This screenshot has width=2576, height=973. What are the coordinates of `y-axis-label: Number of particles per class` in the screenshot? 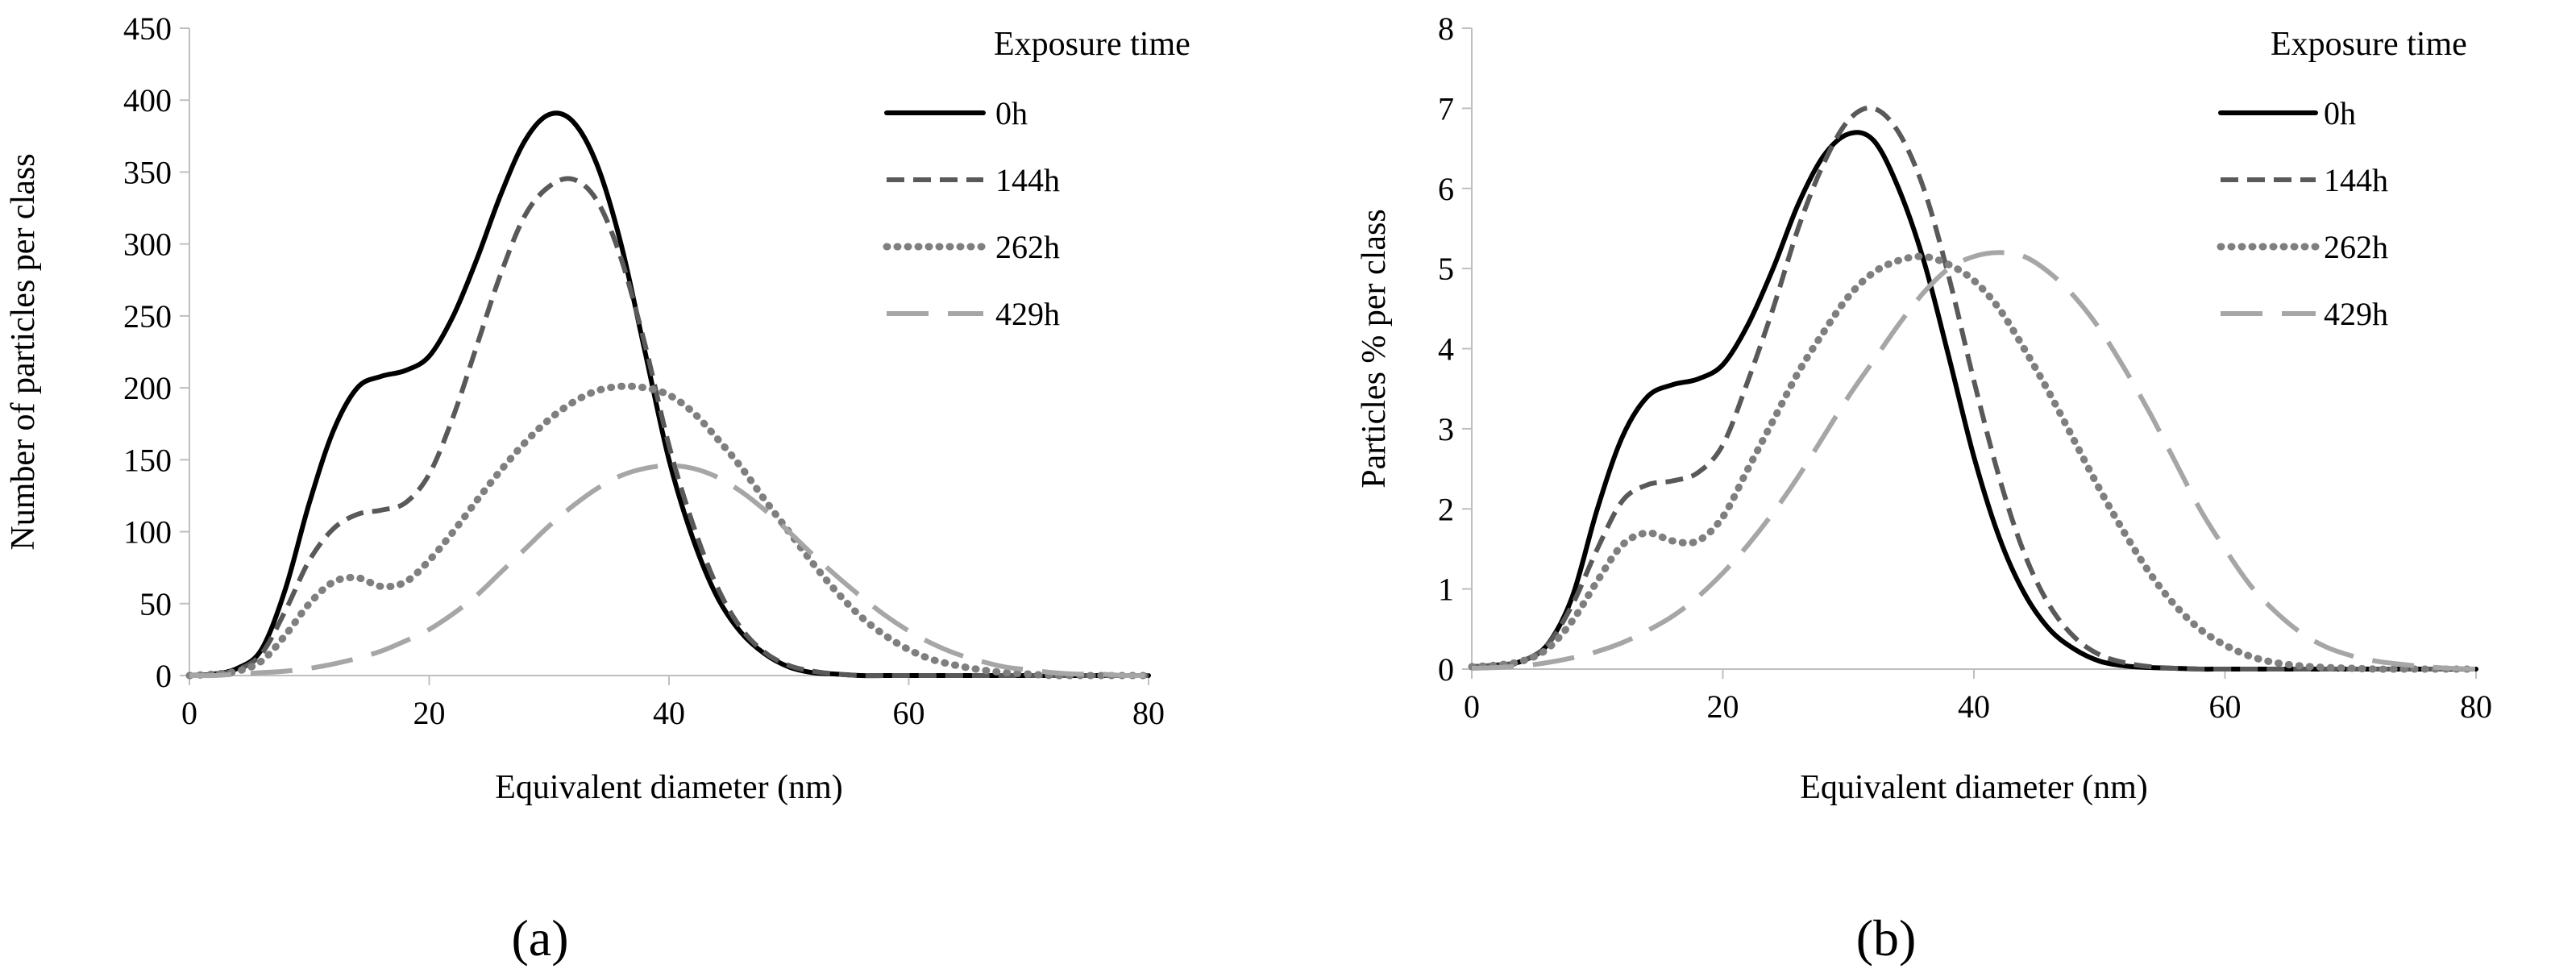 It's located at (23, 351).